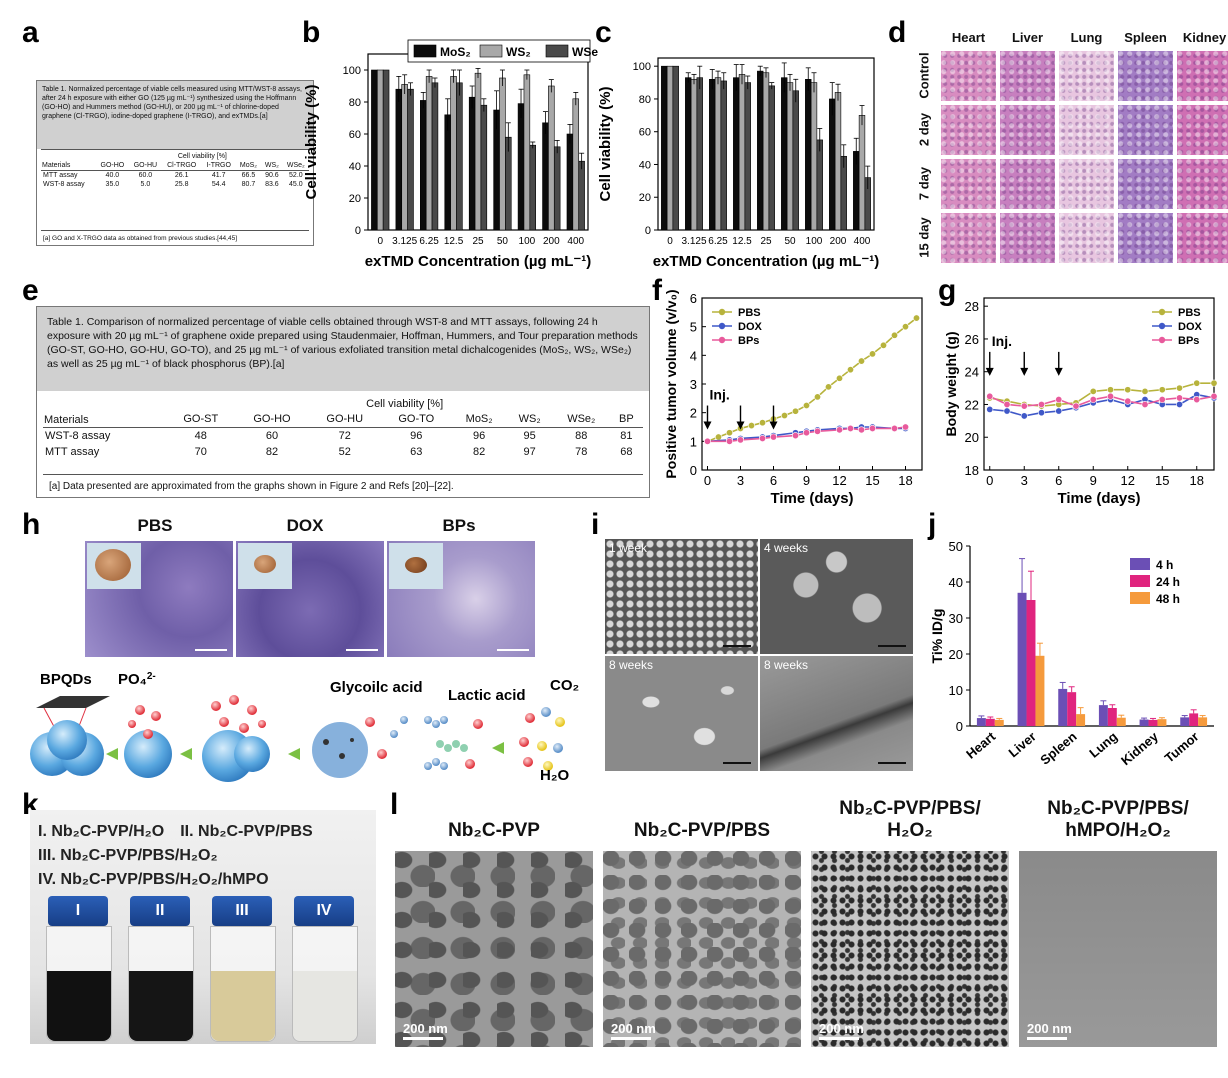 Image resolution: width=1228 pixels, height=1078 pixels. I want to click on table-a-cell: 26.1, so click(181, 175).